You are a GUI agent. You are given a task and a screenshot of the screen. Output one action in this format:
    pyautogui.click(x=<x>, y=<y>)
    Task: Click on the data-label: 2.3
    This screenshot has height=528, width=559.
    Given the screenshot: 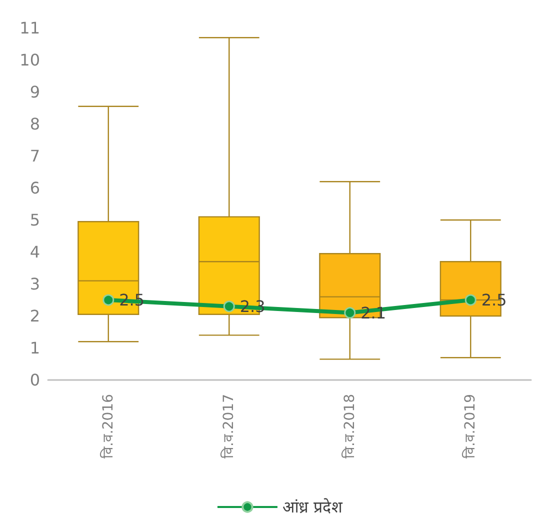 What is the action you would take?
    pyautogui.click(x=253, y=306)
    